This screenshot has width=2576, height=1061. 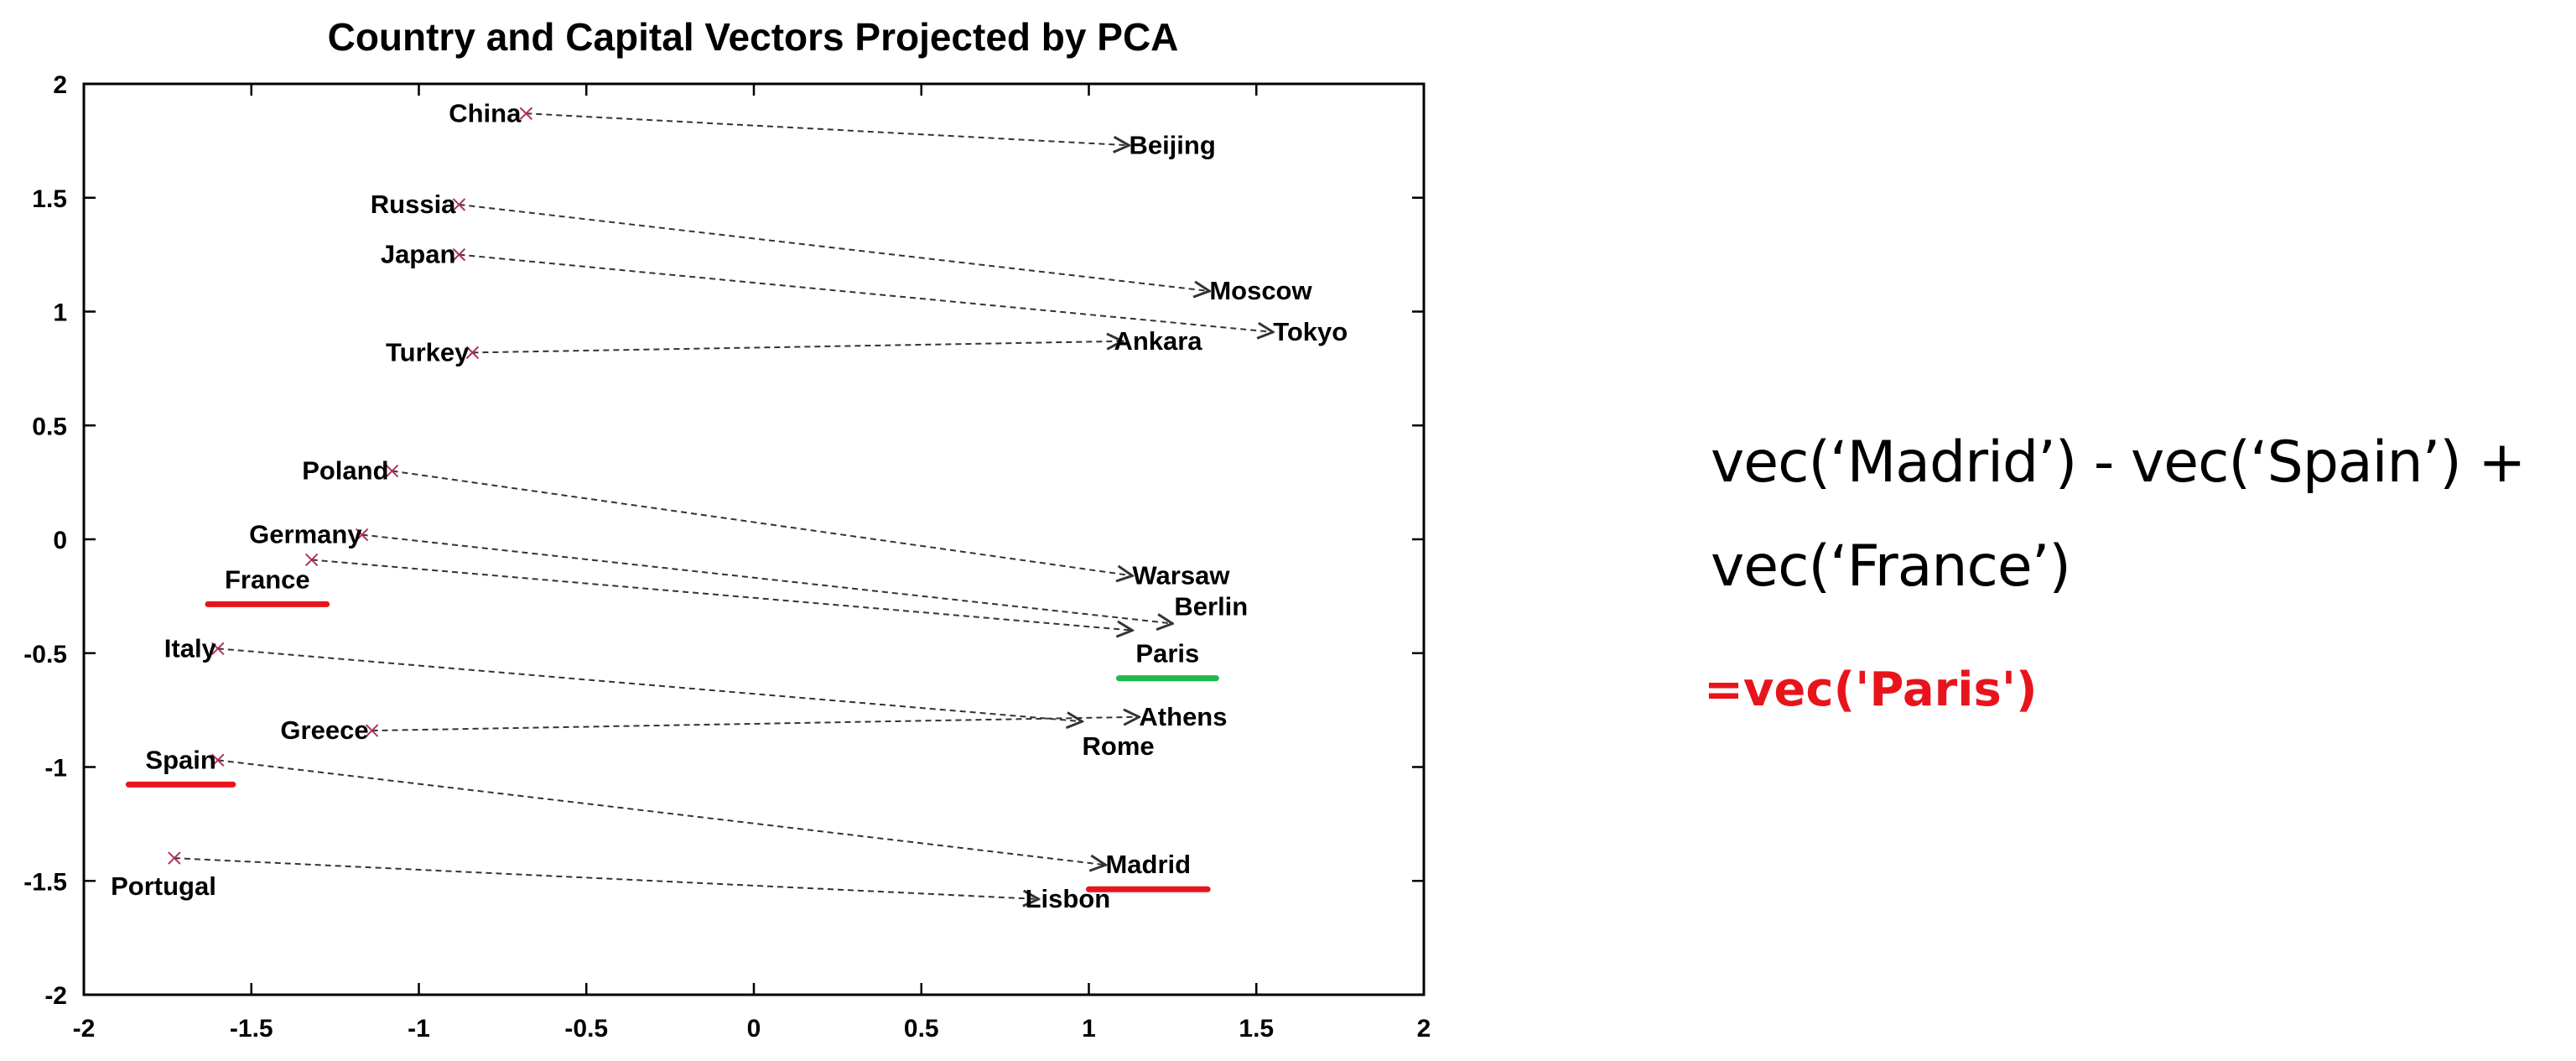 What do you see at coordinates (1891, 566) in the screenshot?
I see `equation-line-2: vec(‘France’)` at bounding box center [1891, 566].